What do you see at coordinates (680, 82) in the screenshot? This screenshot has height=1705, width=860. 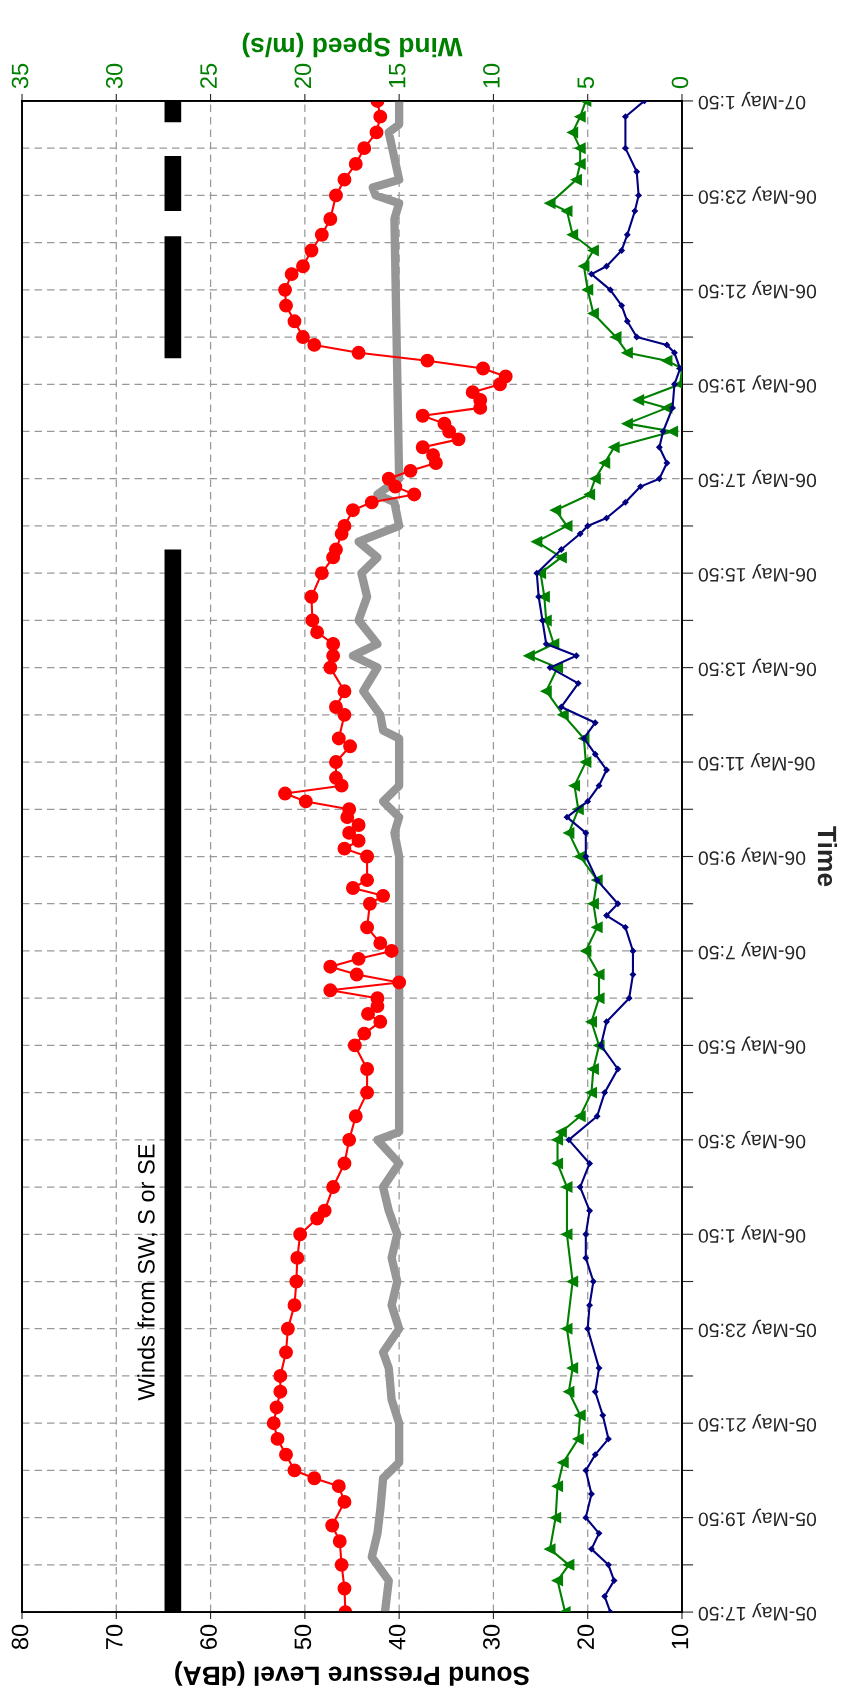 I see `x2-tick-label: 0` at bounding box center [680, 82].